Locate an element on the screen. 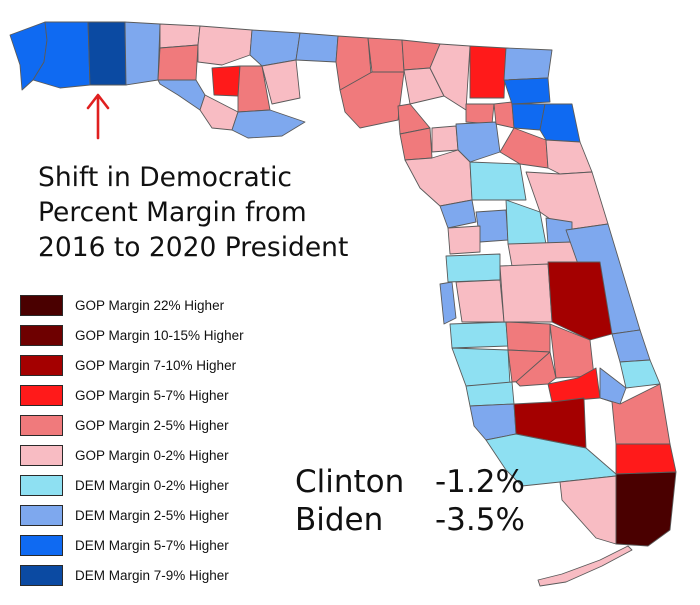 The image size is (700, 605). result-name: Clinton is located at coordinates (350, 482).